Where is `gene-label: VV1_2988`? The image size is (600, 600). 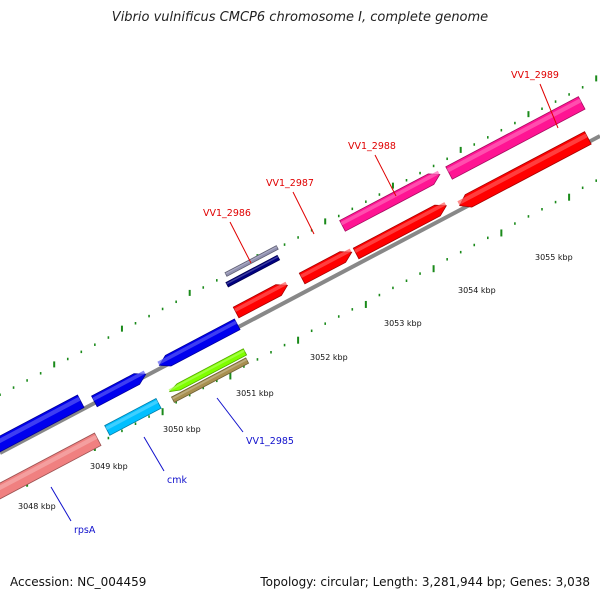 gene-label: VV1_2988 is located at coordinates (372, 146).